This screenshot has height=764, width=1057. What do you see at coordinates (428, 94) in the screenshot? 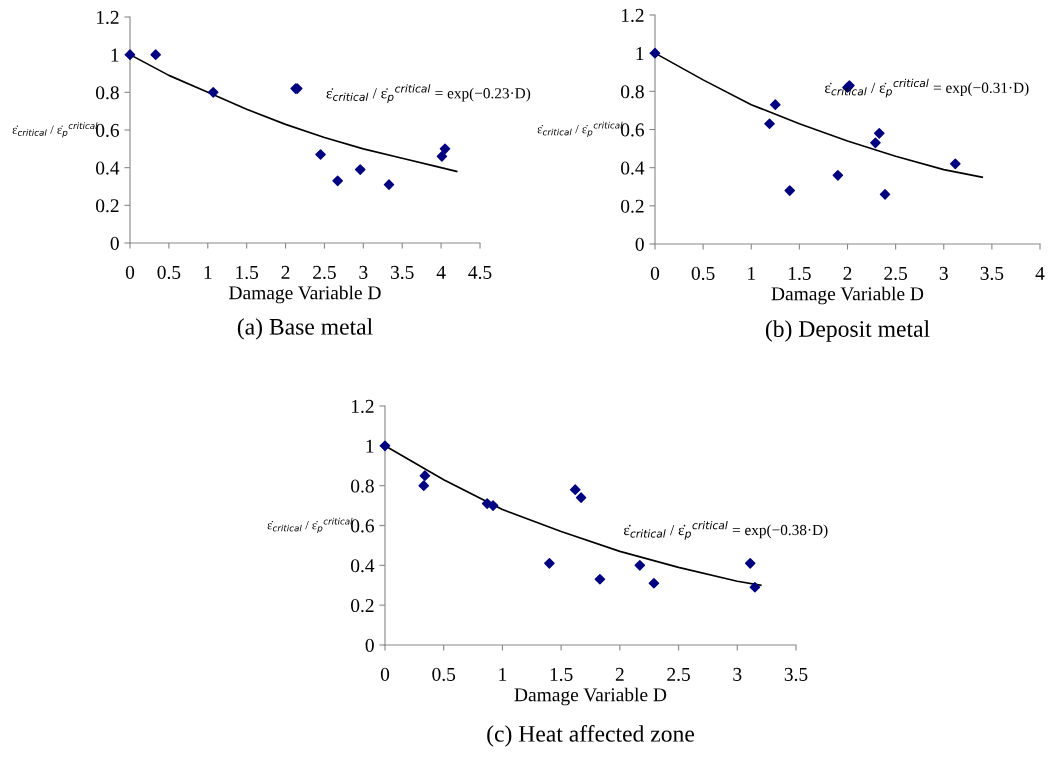
I see `annotation: ε̇$_{critical}$ / ε̇$_{p}$$^{critical}$ = exp(−0.23·D)` at bounding box center [428, 94].